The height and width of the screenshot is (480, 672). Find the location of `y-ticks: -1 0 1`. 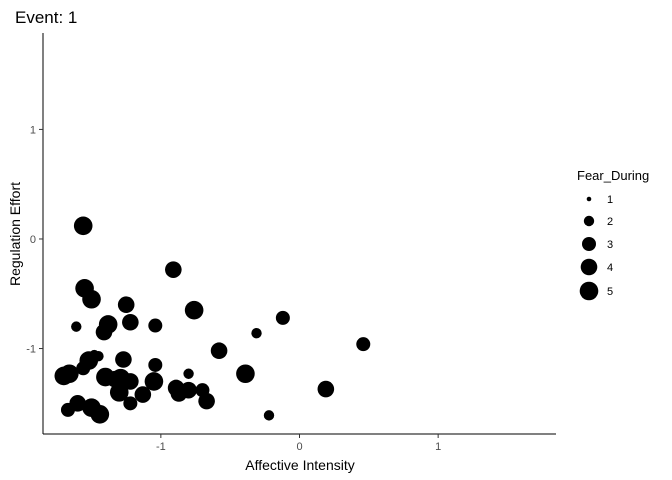

y-ticks: -1 0 1 is located at coordinates (34, 240).